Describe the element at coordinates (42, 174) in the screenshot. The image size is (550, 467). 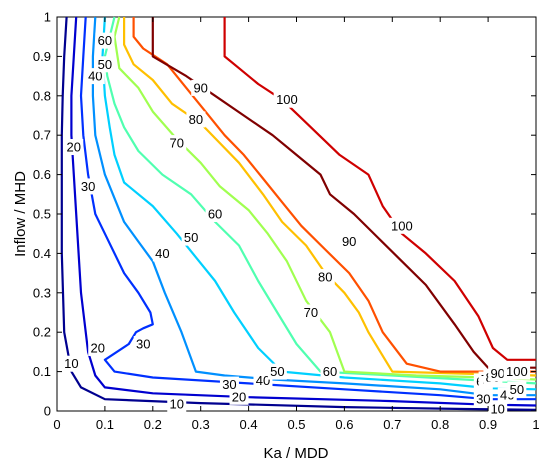
I see `y-tick-label: 0.6` at that location.